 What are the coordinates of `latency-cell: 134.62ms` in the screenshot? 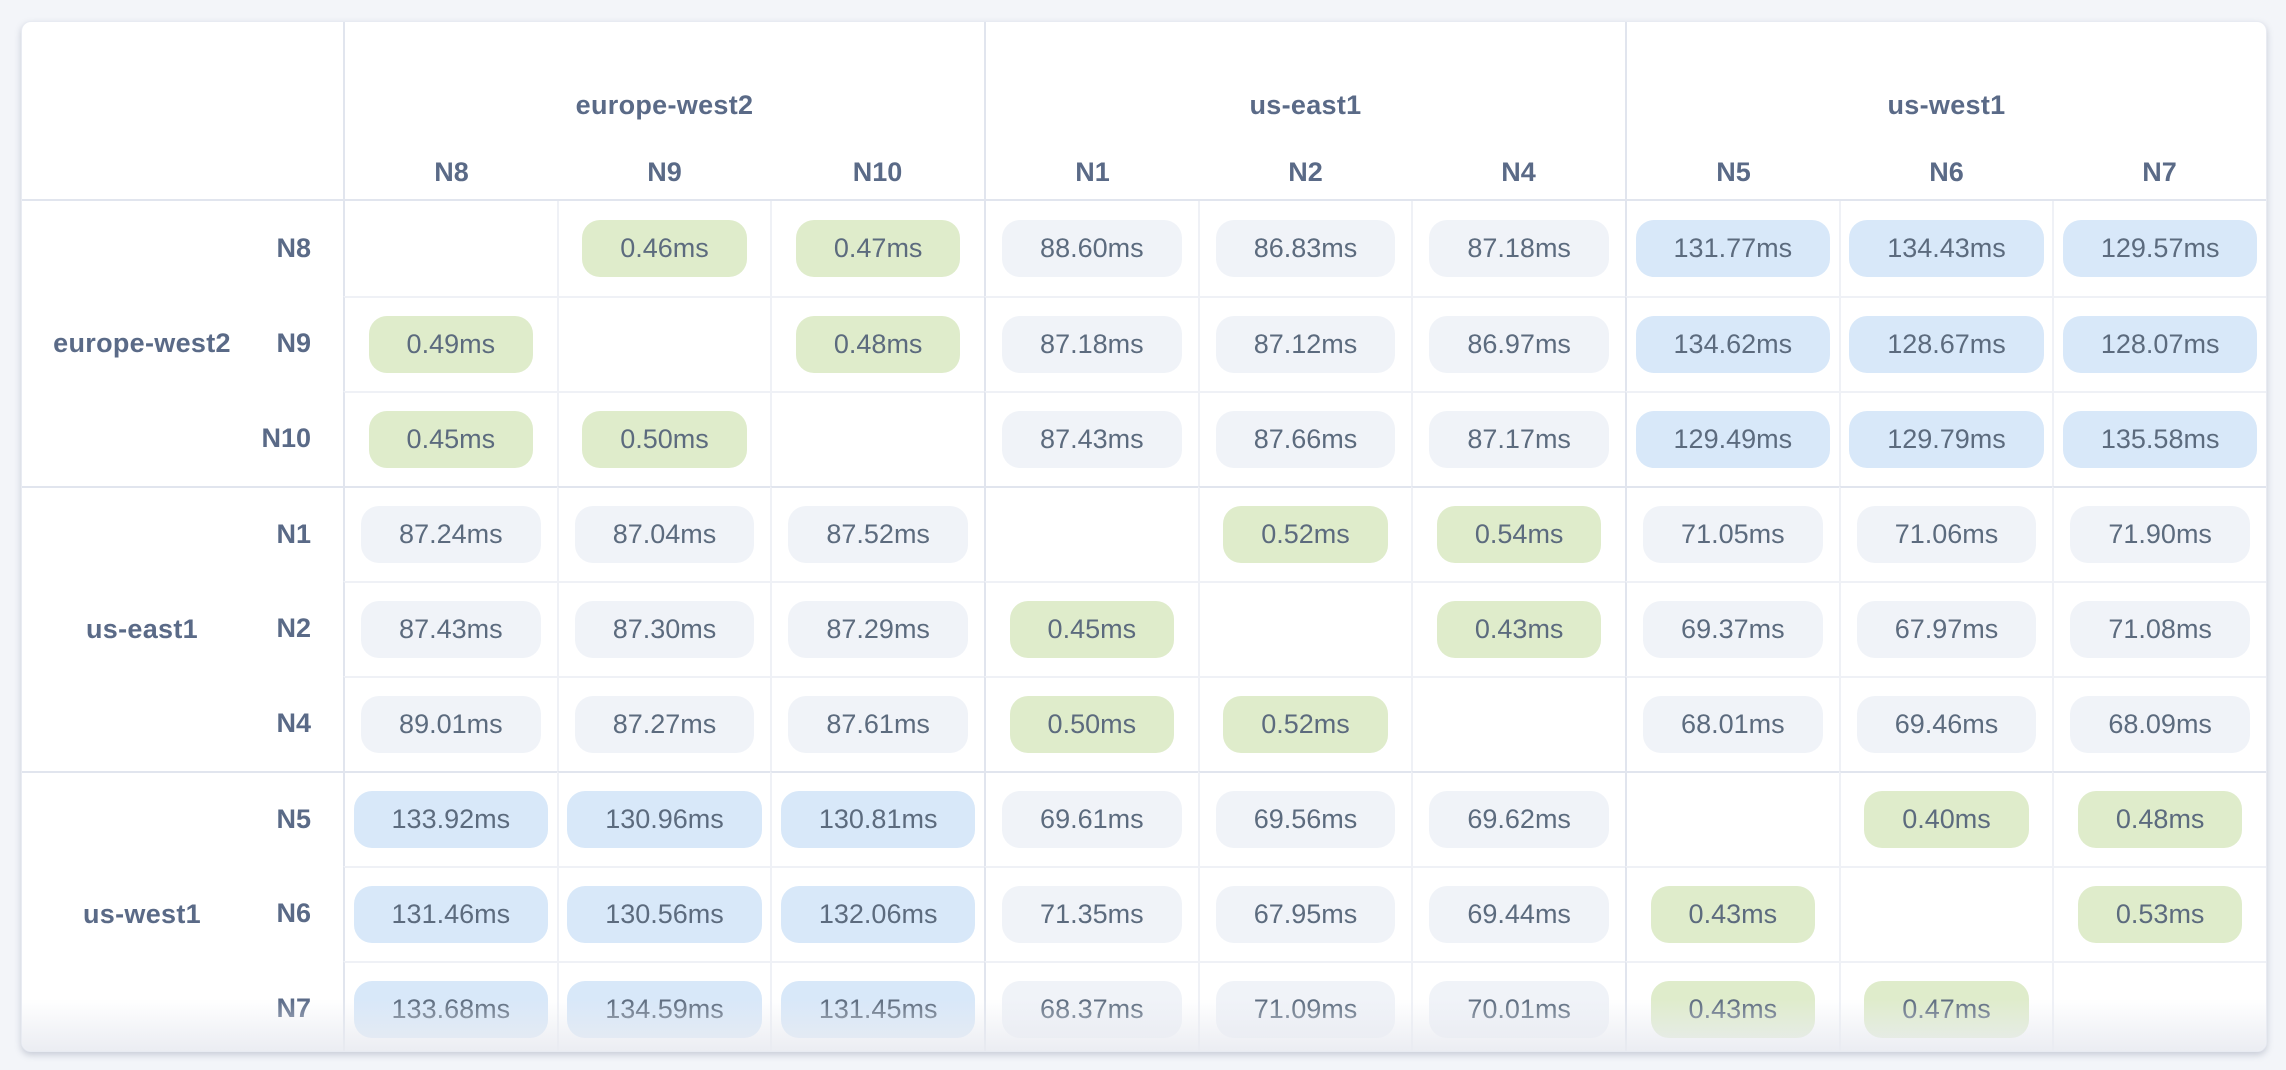 It's located at (1732, 343).